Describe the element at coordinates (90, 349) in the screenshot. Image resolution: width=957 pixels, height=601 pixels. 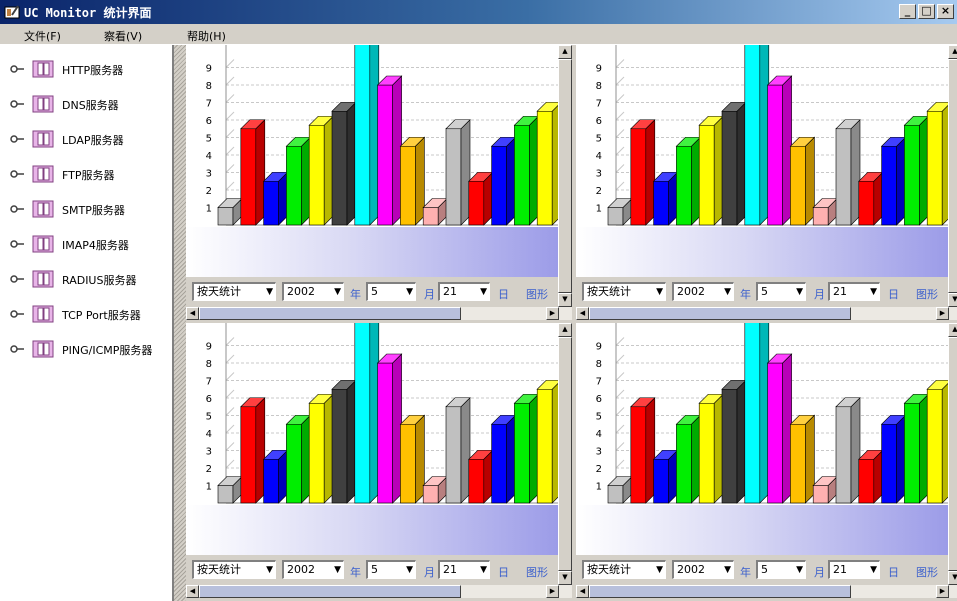
I see `tree-item: PING/ICMP服务器` at that location.